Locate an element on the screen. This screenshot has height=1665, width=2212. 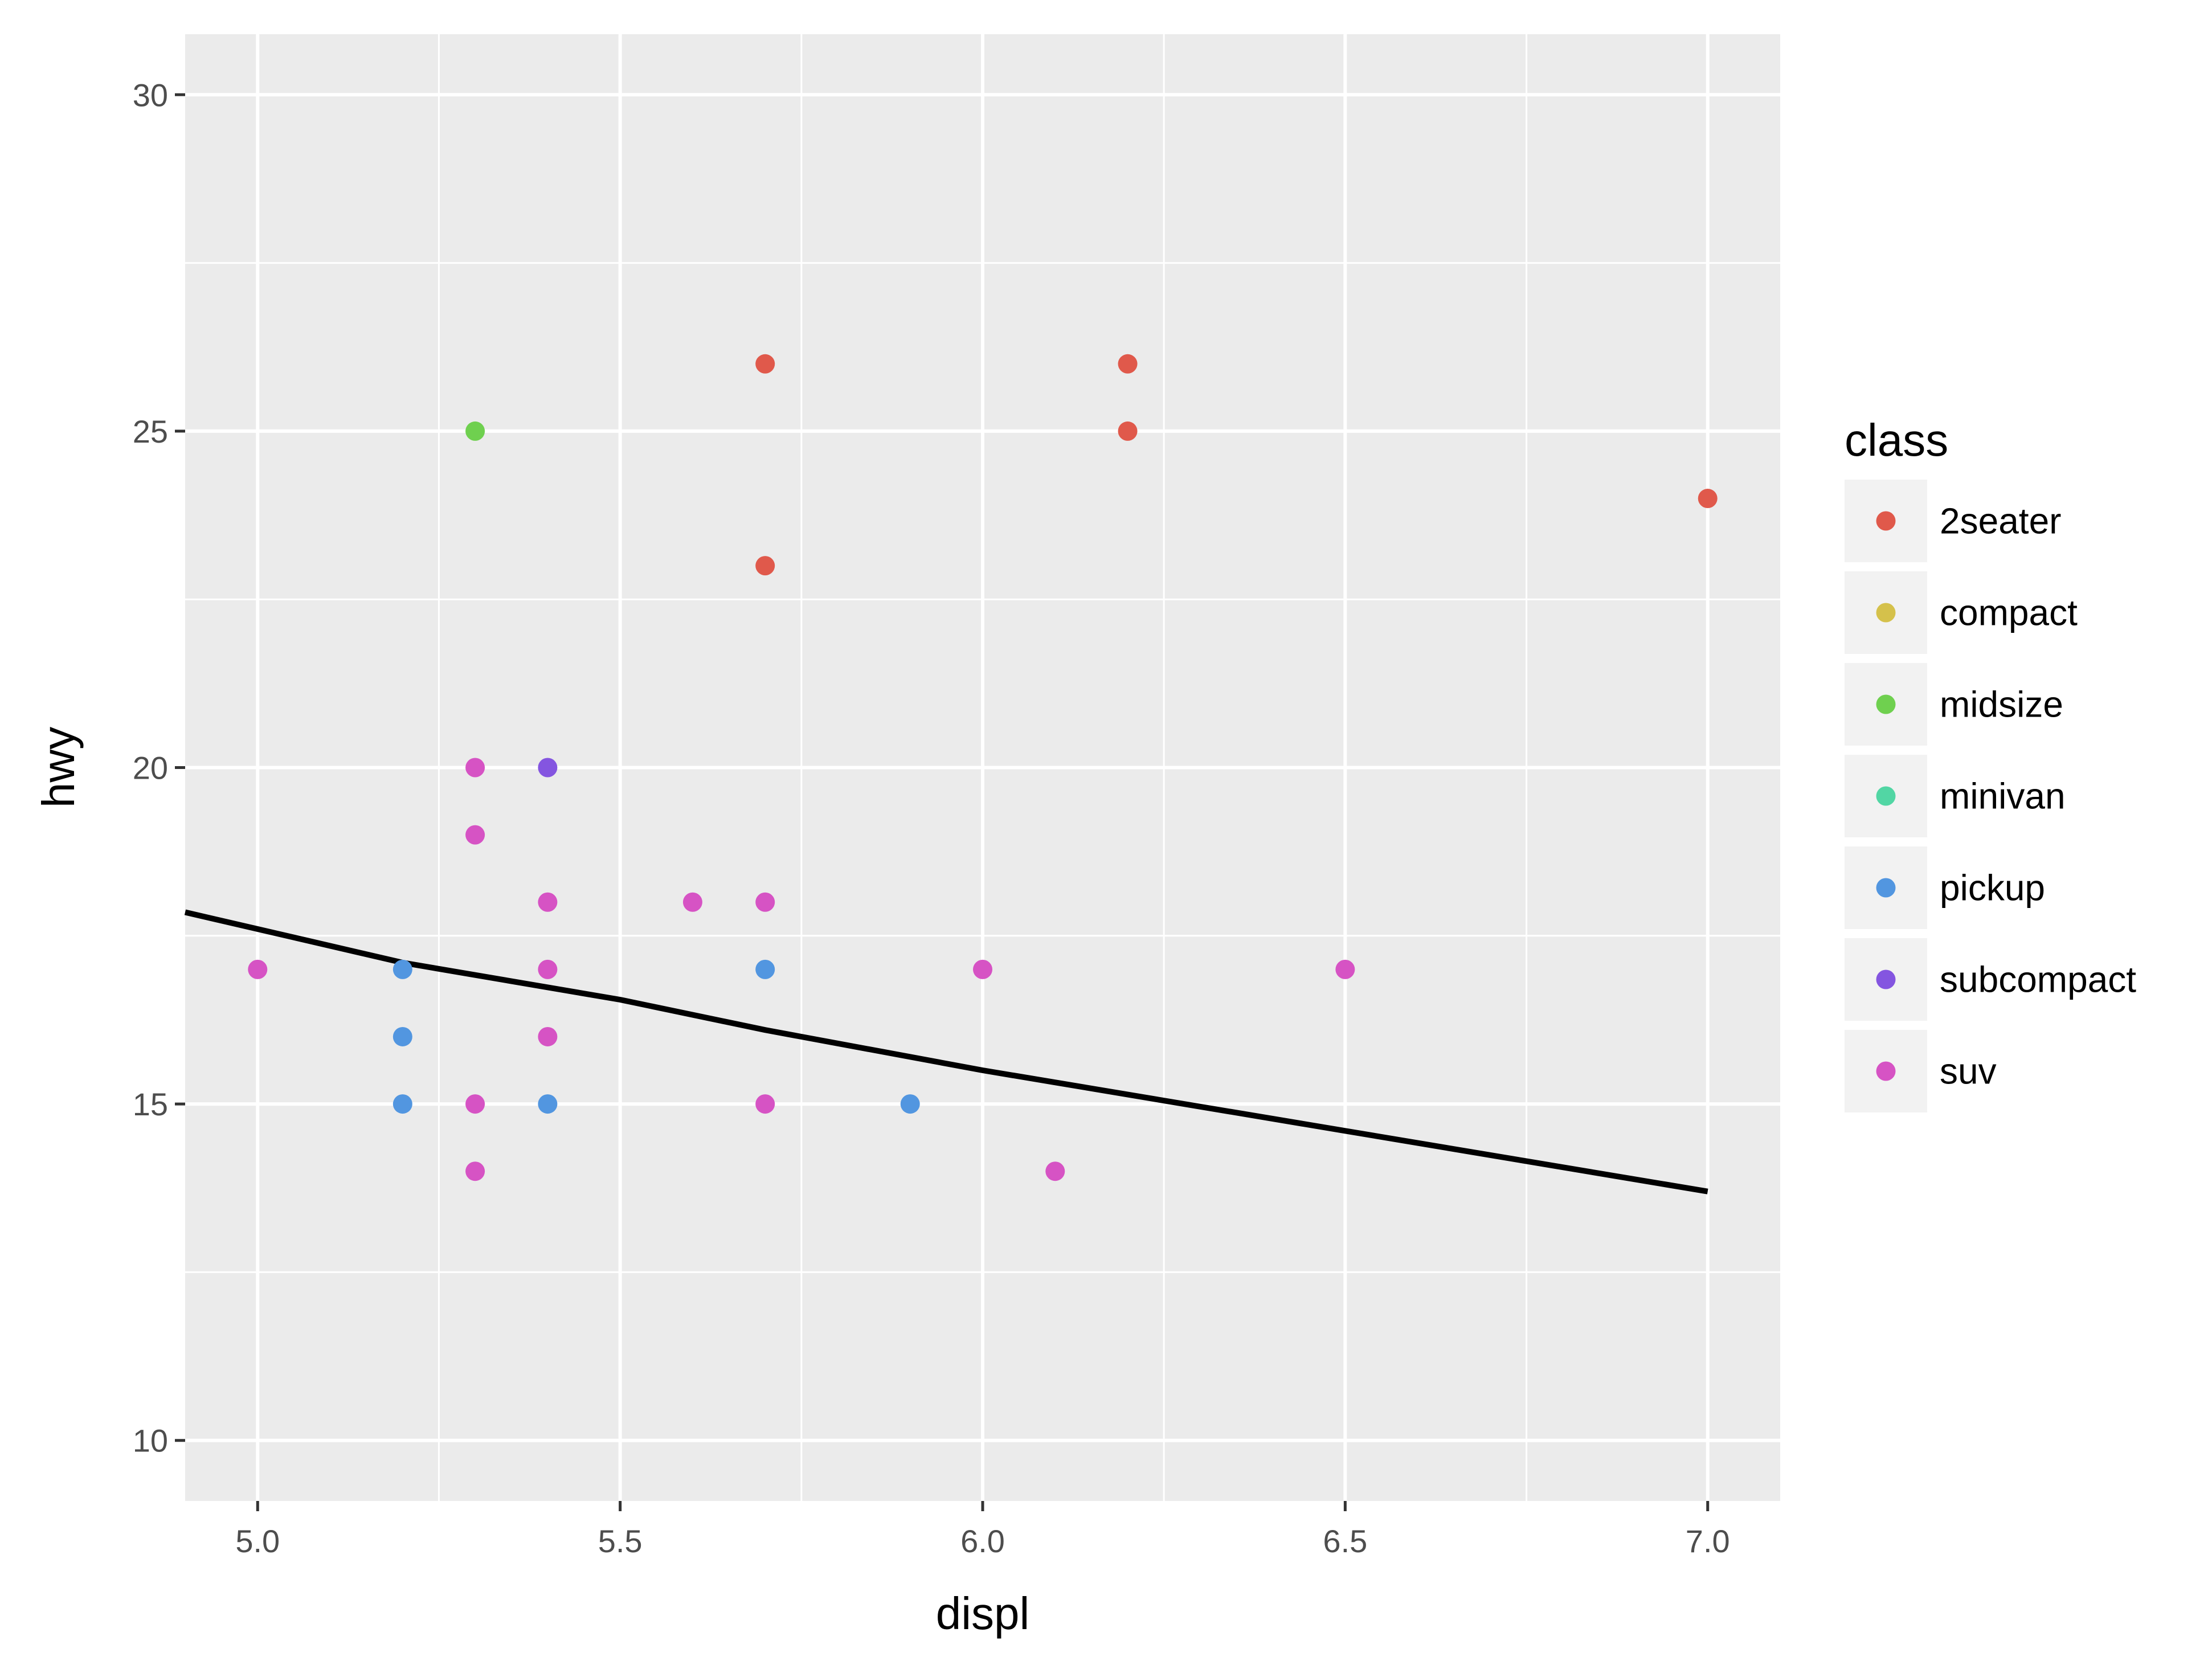
legend-label-compact: compact is located at coordinates (2009, 613).